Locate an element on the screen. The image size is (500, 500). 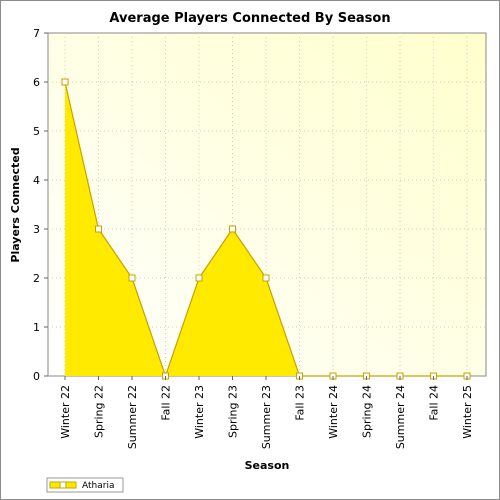
y-tick-label: 2 is located at coordinates (36, 278).